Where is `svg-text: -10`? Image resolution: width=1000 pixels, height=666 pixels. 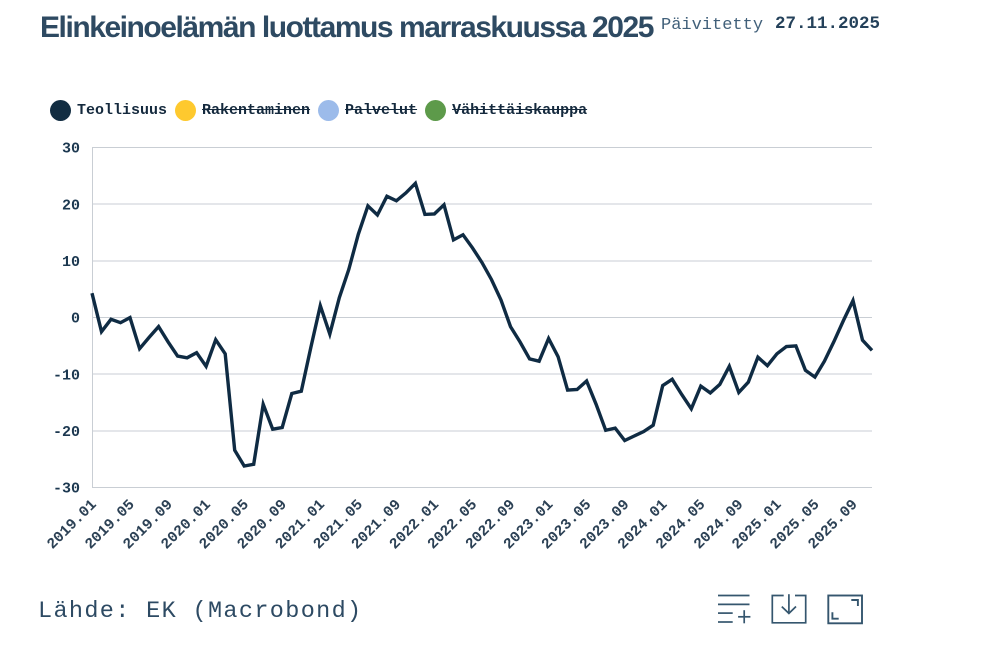 svg-text: -10 is located at coordinates (66, 375).